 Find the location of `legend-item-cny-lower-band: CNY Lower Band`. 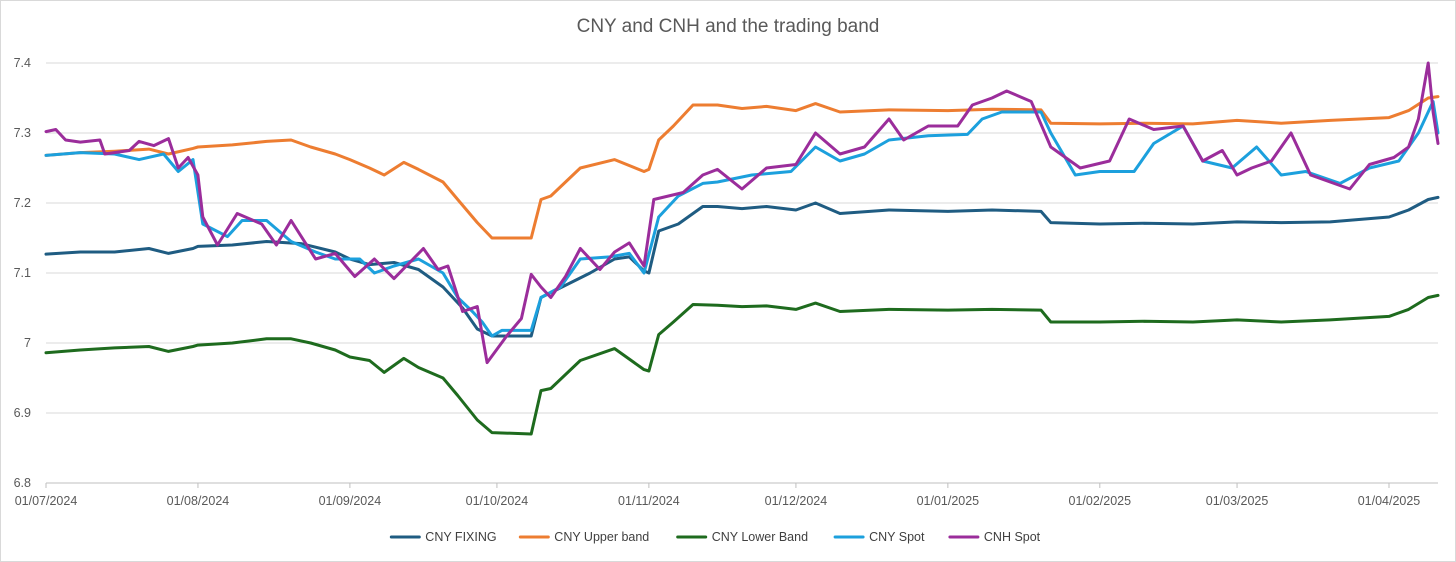

legend-item-cny-lower-band: CNY Lower Band is located at coordinates (742, 537).